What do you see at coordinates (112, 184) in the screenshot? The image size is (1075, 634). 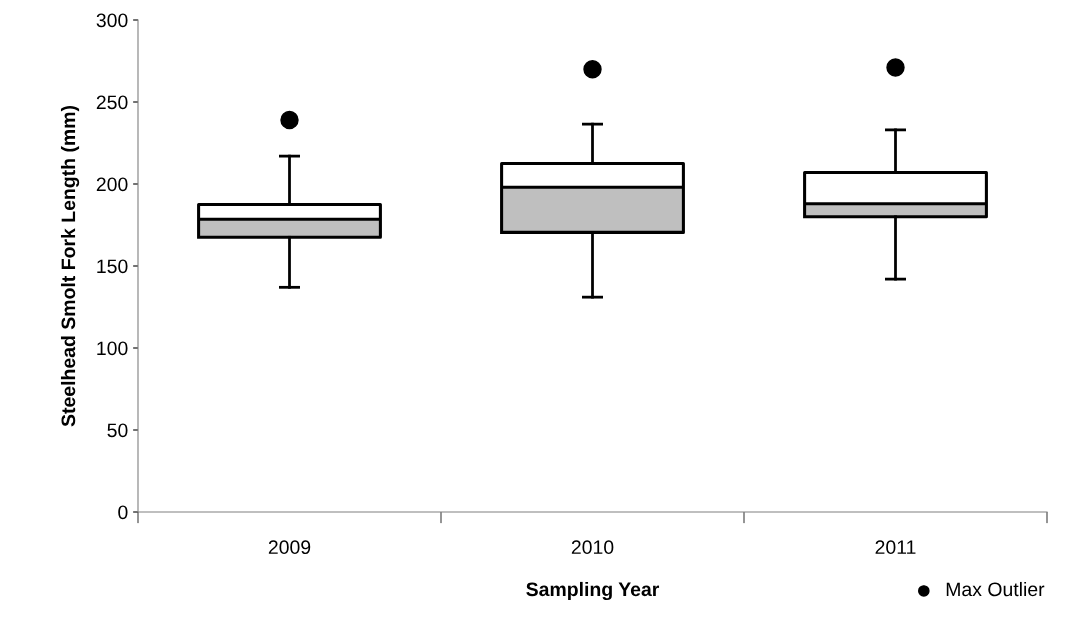 I see `y-tick-label: 200` at bounding box center [112, 184].